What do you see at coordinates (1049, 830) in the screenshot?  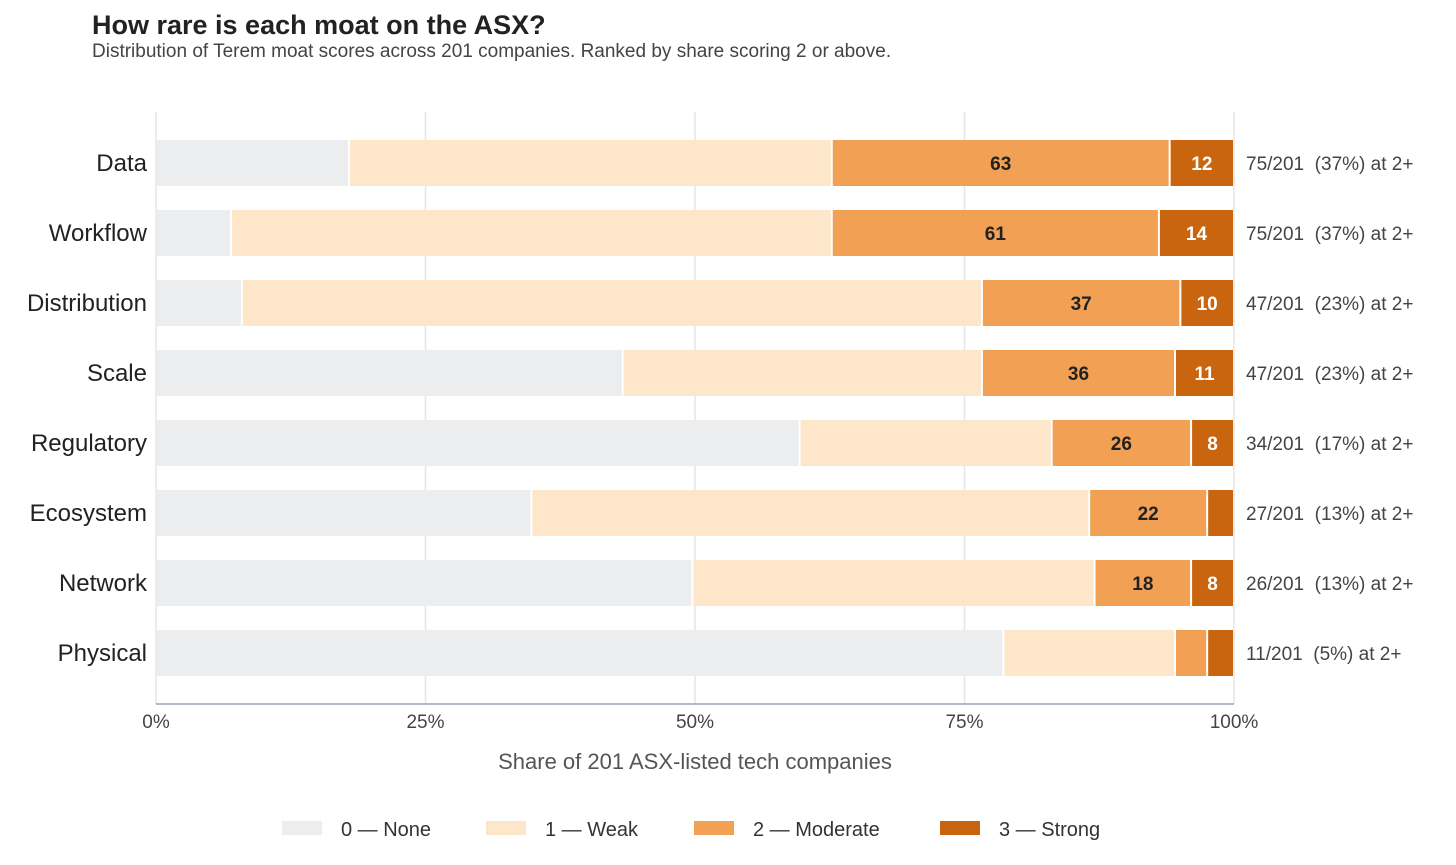 I see `legend-label: 3 — Strong` at bounding box center [1049, 830].